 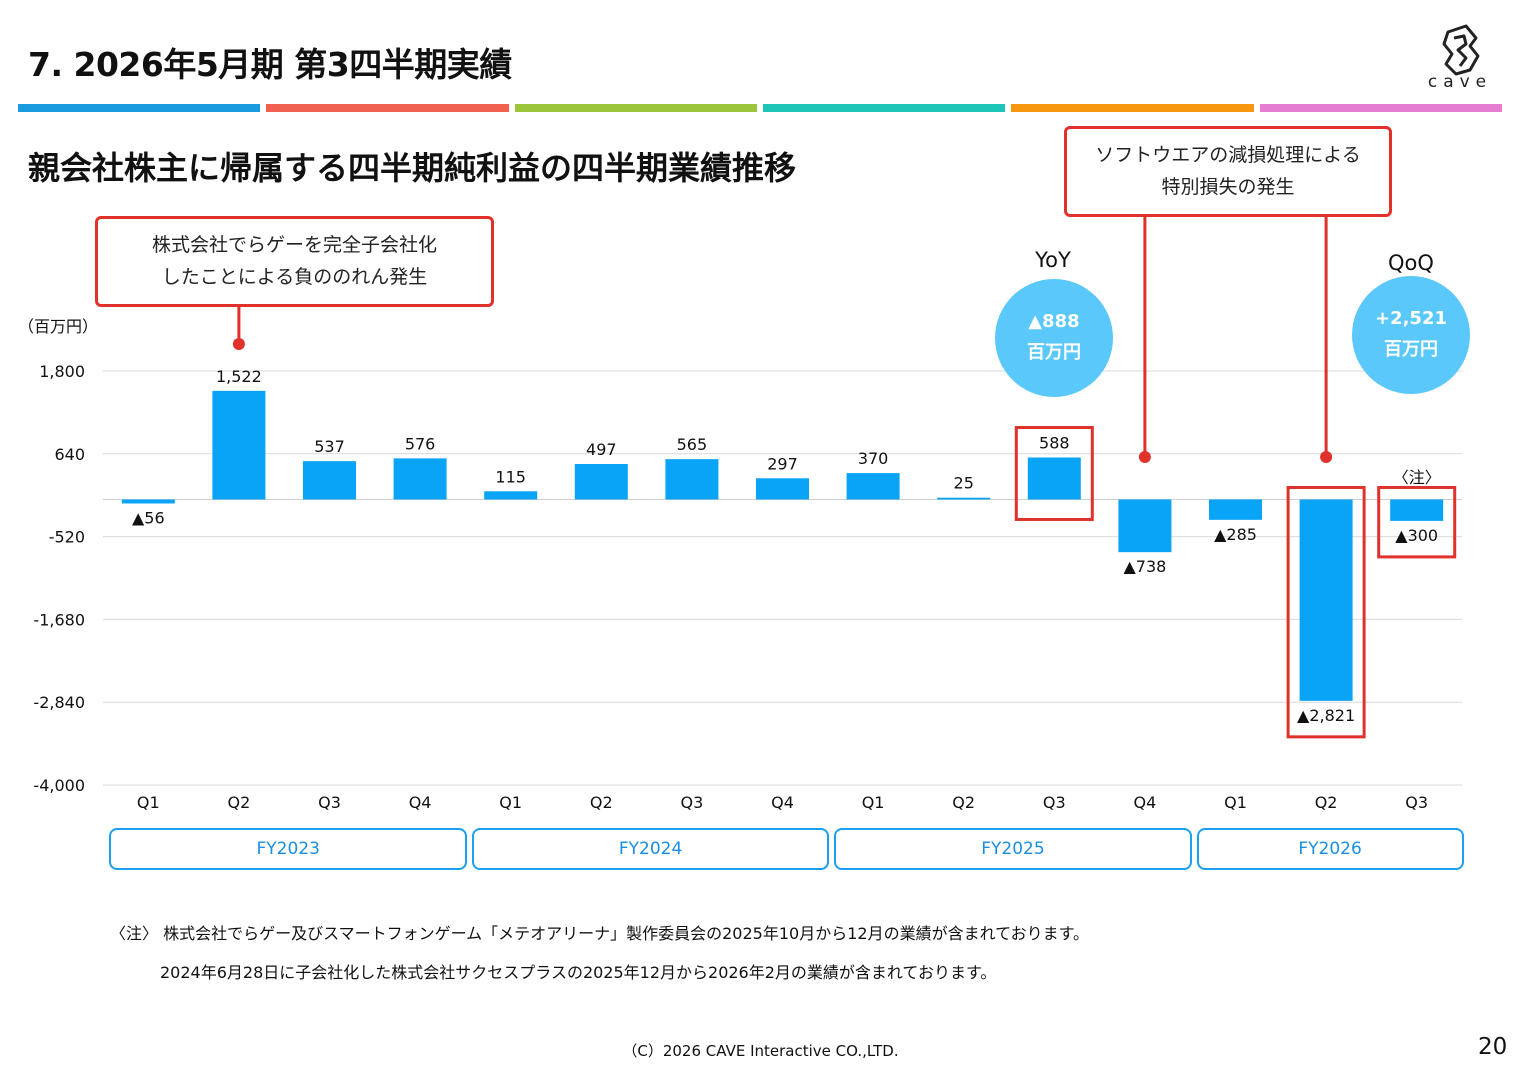 What do you see at coordinates (1228, 171) in the screenshot?
I see `callout-impairment-loss: ソフトウエアの減損処理による 特別損失の発生` at bounding box center [1228, 171].